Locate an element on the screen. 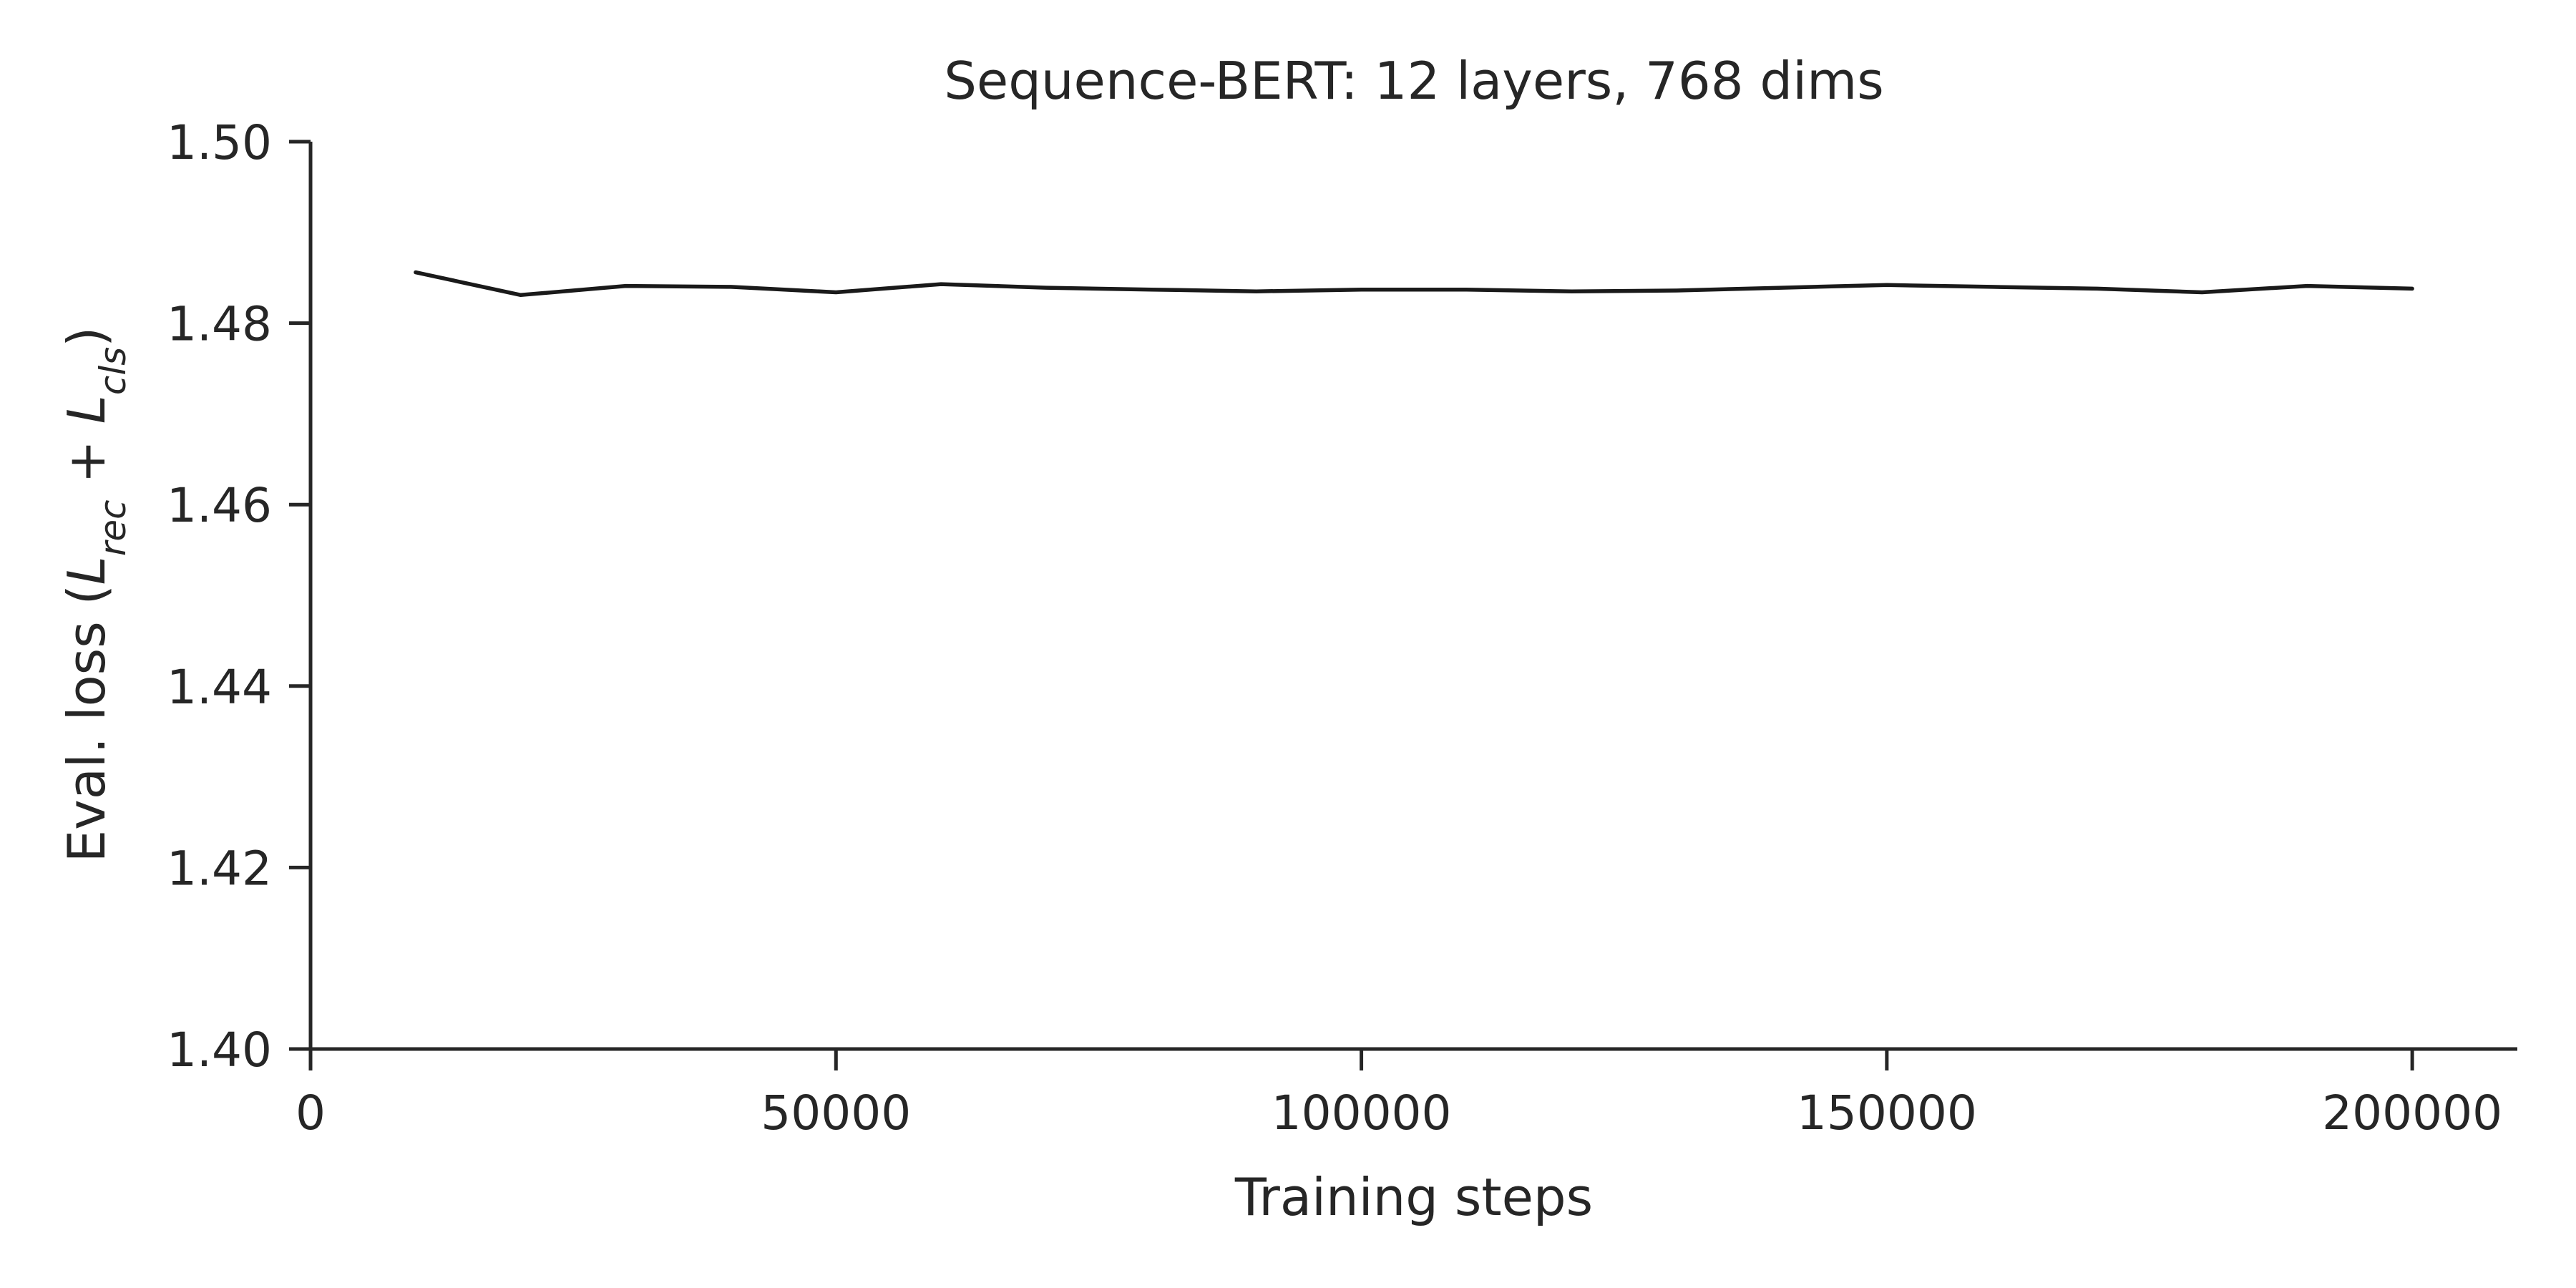  x-tick-label: 200000 is located at coordinates (2412, 1113).